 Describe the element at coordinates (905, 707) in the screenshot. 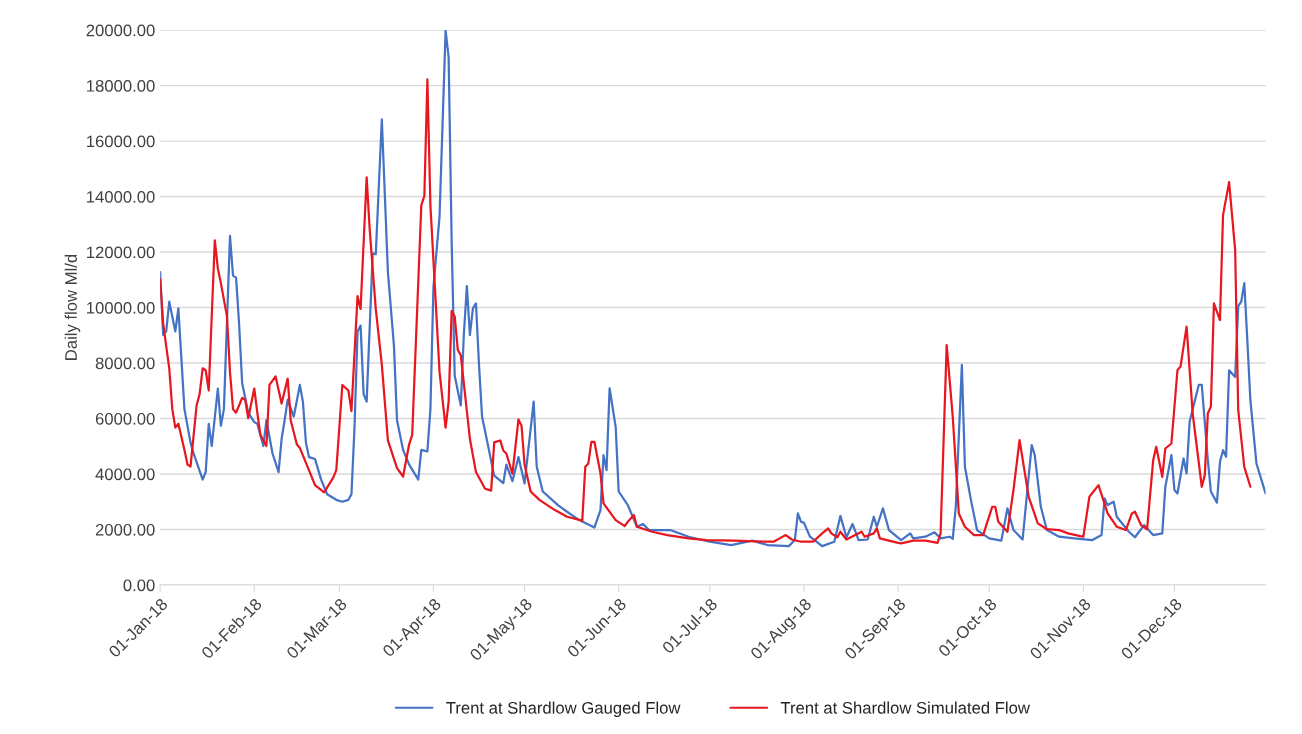

I see `legend-label: Trent at Shardlow Simulated Flow` at that location.